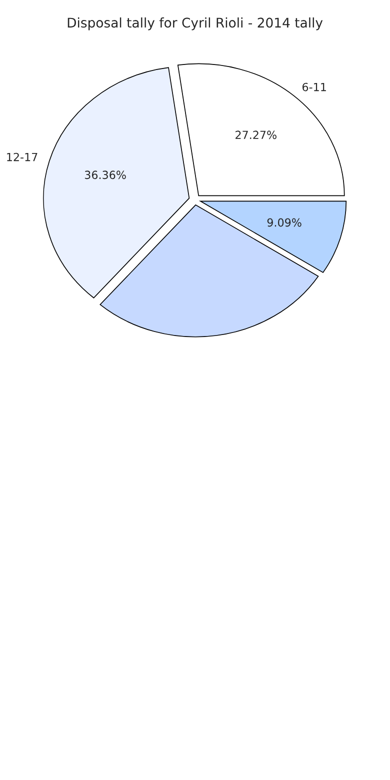  Describe the element at coordinates (256, 135) in the screenshot. I see `data-label: 27.27%` at that location.